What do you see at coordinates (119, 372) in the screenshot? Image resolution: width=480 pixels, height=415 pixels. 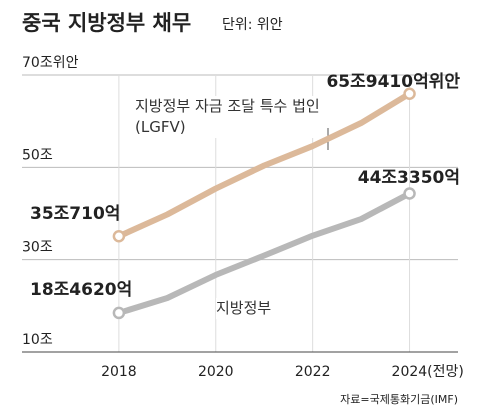 I see `x-tick-label: 2018` at bounding box center [119, 372].